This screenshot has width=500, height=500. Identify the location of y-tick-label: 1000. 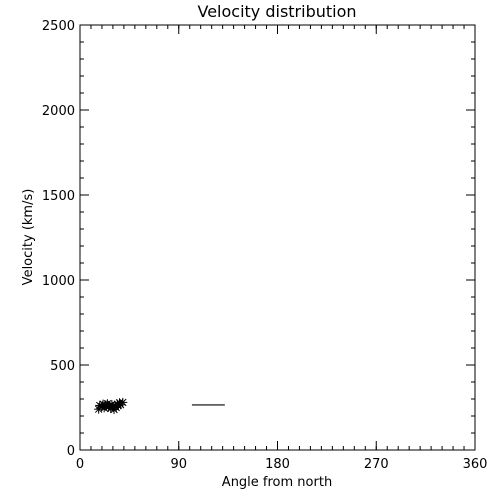
(58, 281).